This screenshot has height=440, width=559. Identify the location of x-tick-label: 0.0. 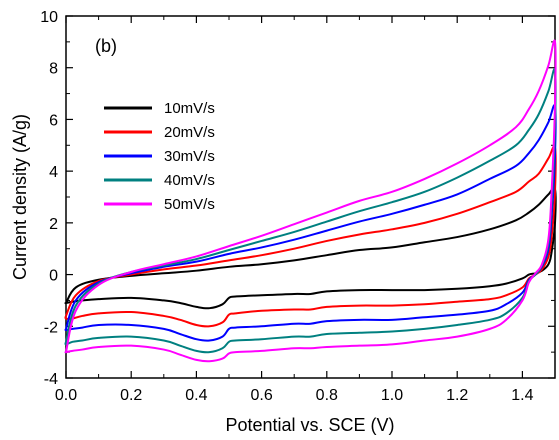
(66, 395).